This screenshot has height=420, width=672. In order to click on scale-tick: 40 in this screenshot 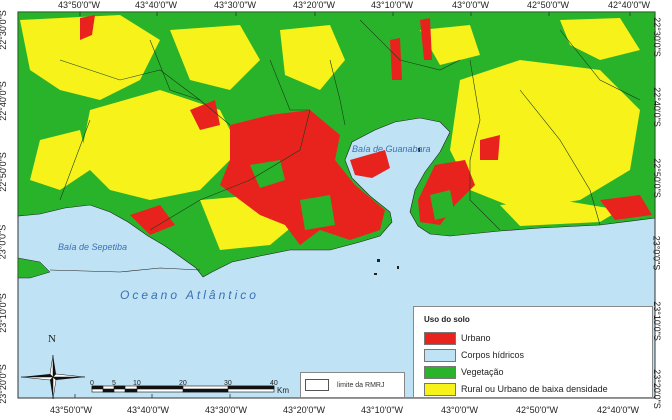, I will do `click(274, 383)`.